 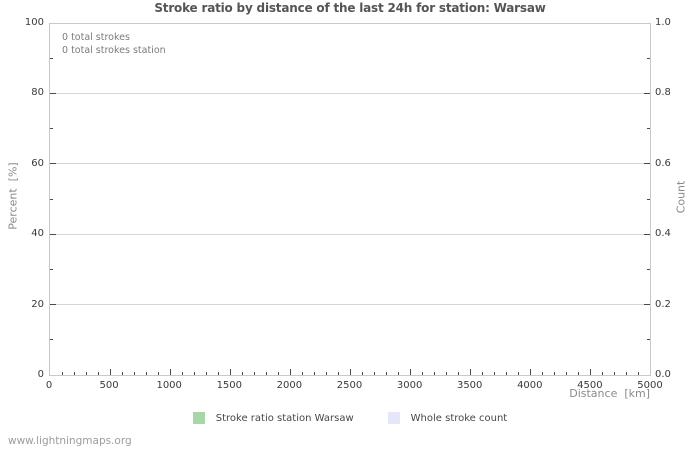 I want to click on legend-item: Stroke ratio station Warsaw, so click(x=273, y=418).